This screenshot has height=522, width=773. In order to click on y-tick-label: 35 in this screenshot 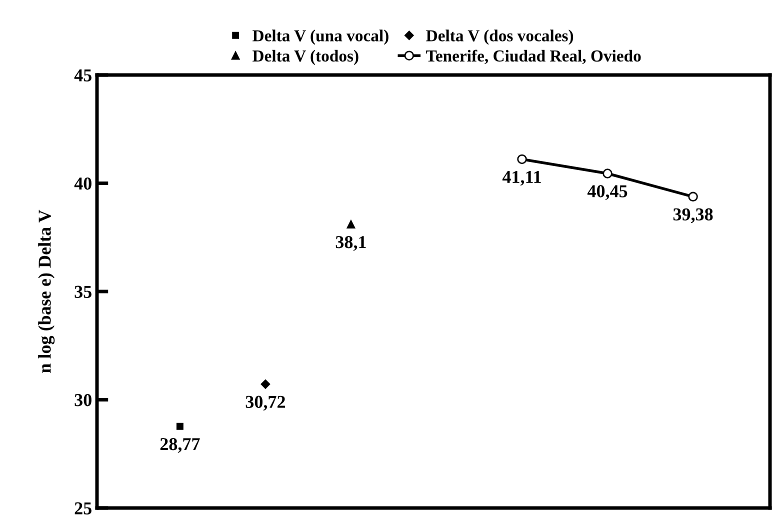, I will do `click(83, 292)`.